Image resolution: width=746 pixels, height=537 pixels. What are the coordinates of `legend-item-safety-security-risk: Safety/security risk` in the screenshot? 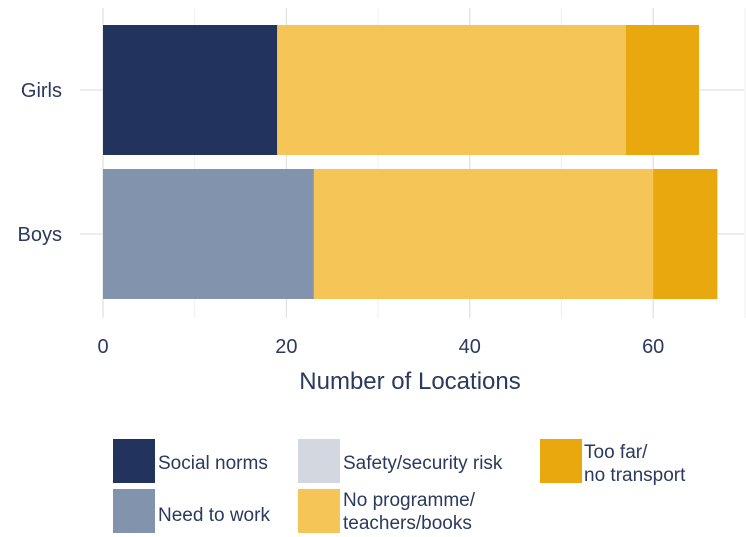 It's located at (400, 461).